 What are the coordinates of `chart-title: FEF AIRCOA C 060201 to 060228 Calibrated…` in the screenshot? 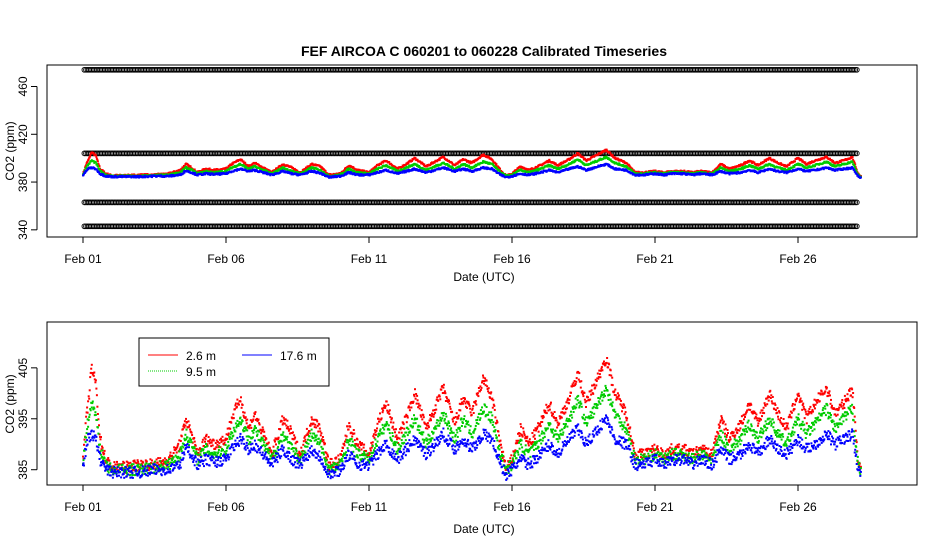 It's located at (484, 51).